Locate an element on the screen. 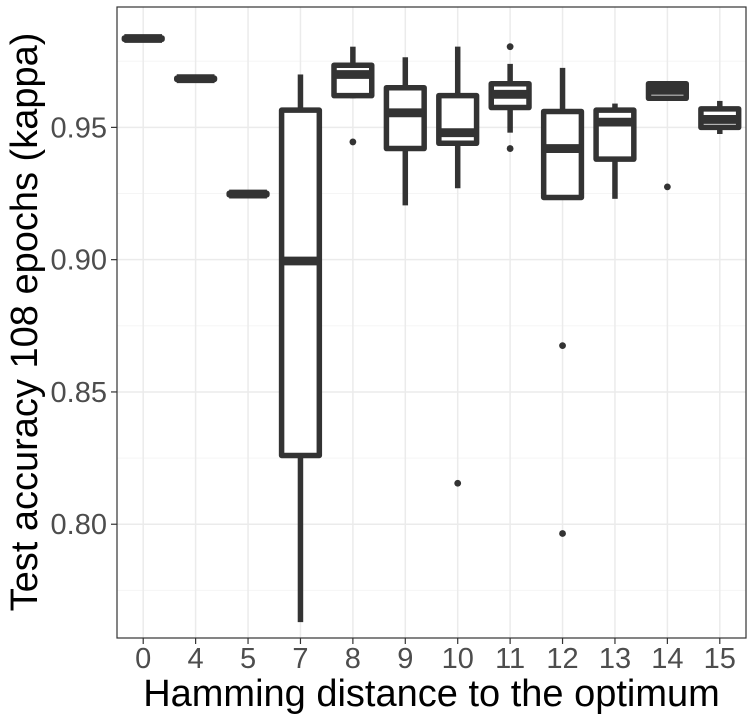 The height and width of the screenshot is (721, 754). x-tick-label: 8 is located at coordinates (353, 659).